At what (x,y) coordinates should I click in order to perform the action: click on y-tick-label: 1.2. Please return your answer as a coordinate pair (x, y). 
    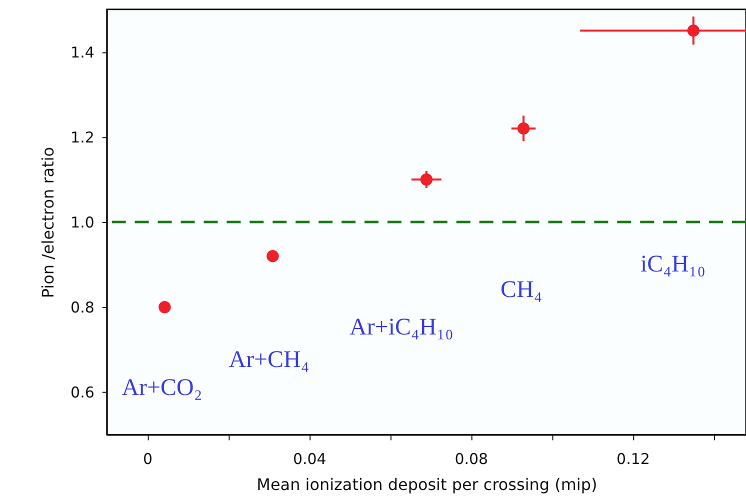
    Looking at the image, I should click on (82, 137).